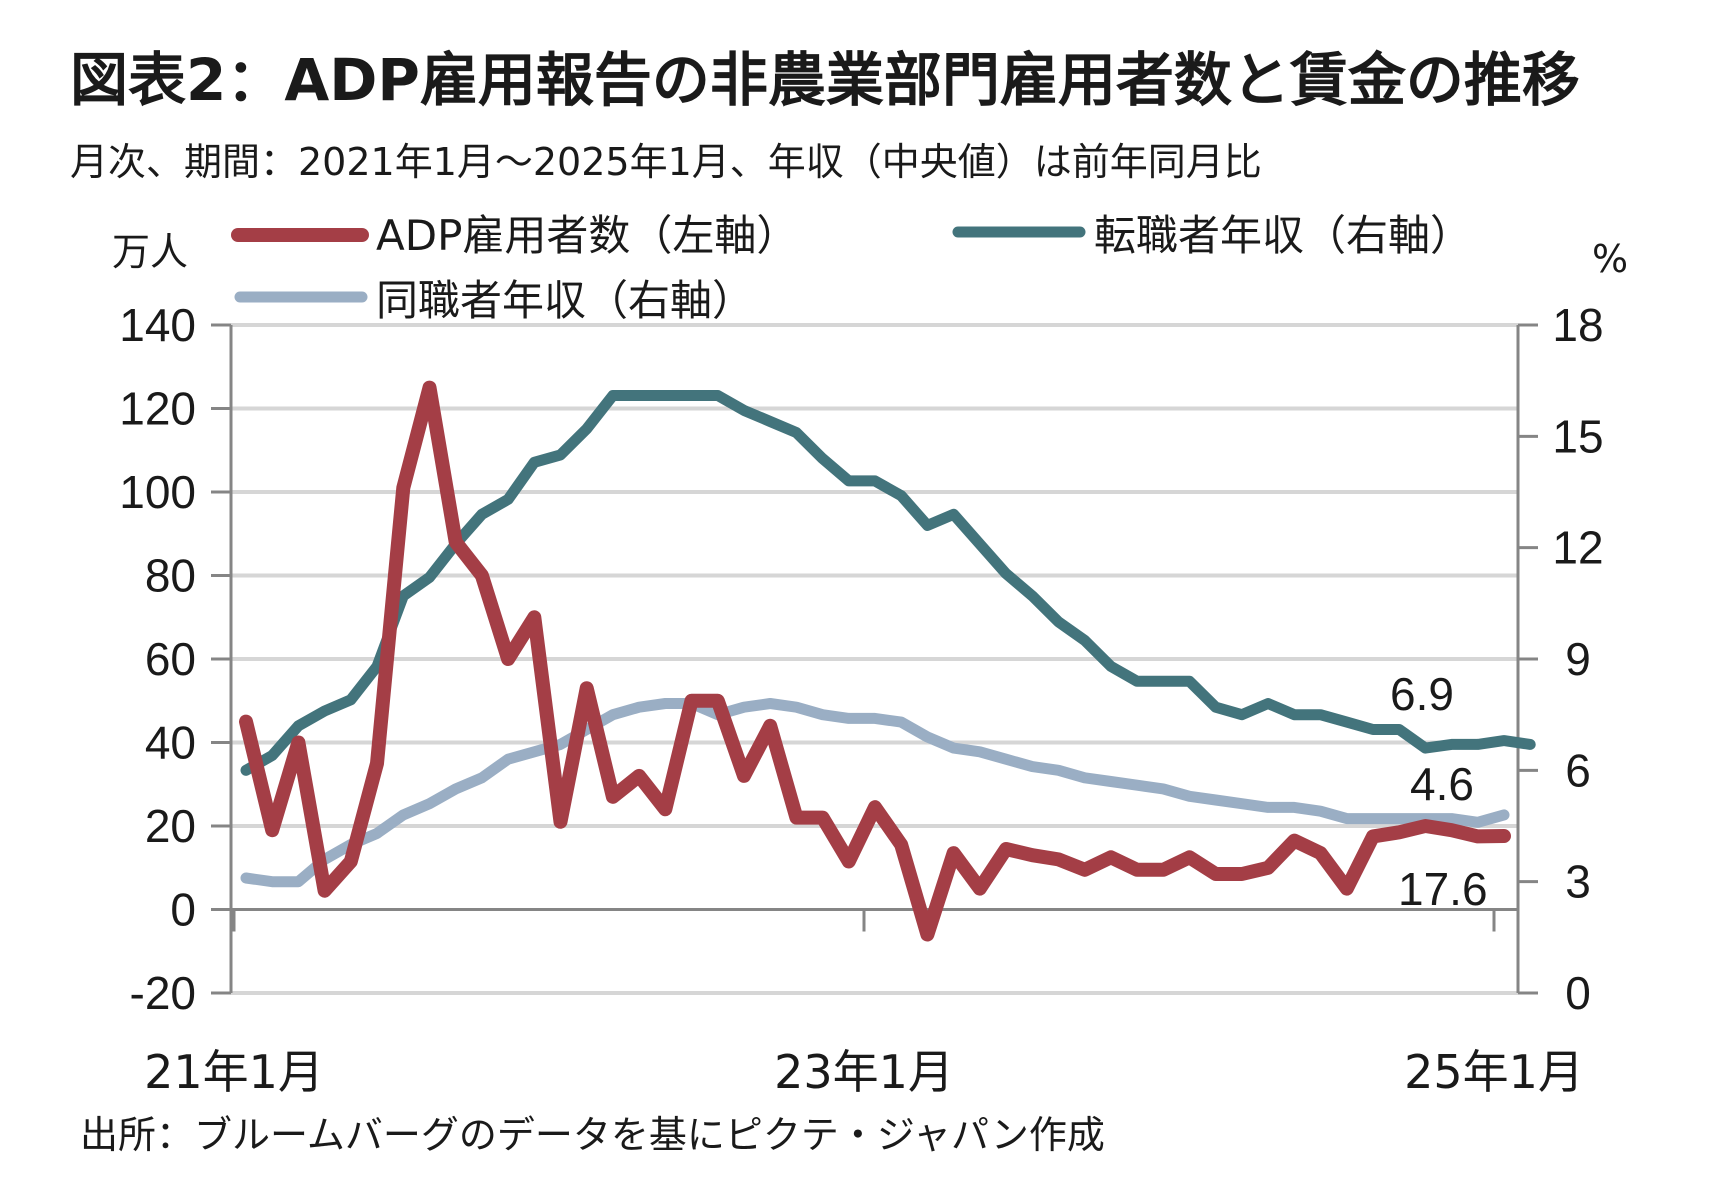 This screenshot has height=1187, width=1709. What do you see at coordinates (1578, 993) in the screenshot?
I see `right-tick-label: 0` at bounding box center [1578, 993].